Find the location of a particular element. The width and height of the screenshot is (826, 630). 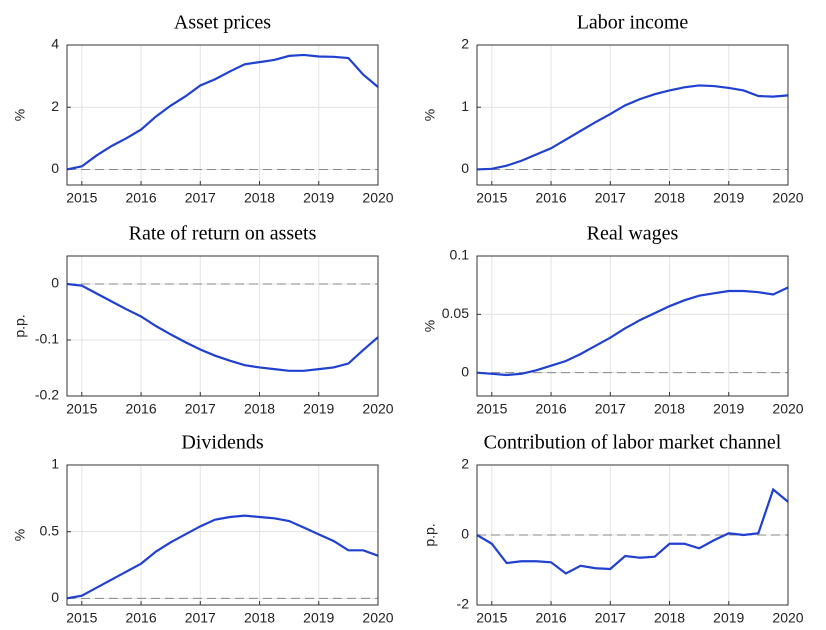

chart-title: Asset prices is located at coordinates (222, 23).